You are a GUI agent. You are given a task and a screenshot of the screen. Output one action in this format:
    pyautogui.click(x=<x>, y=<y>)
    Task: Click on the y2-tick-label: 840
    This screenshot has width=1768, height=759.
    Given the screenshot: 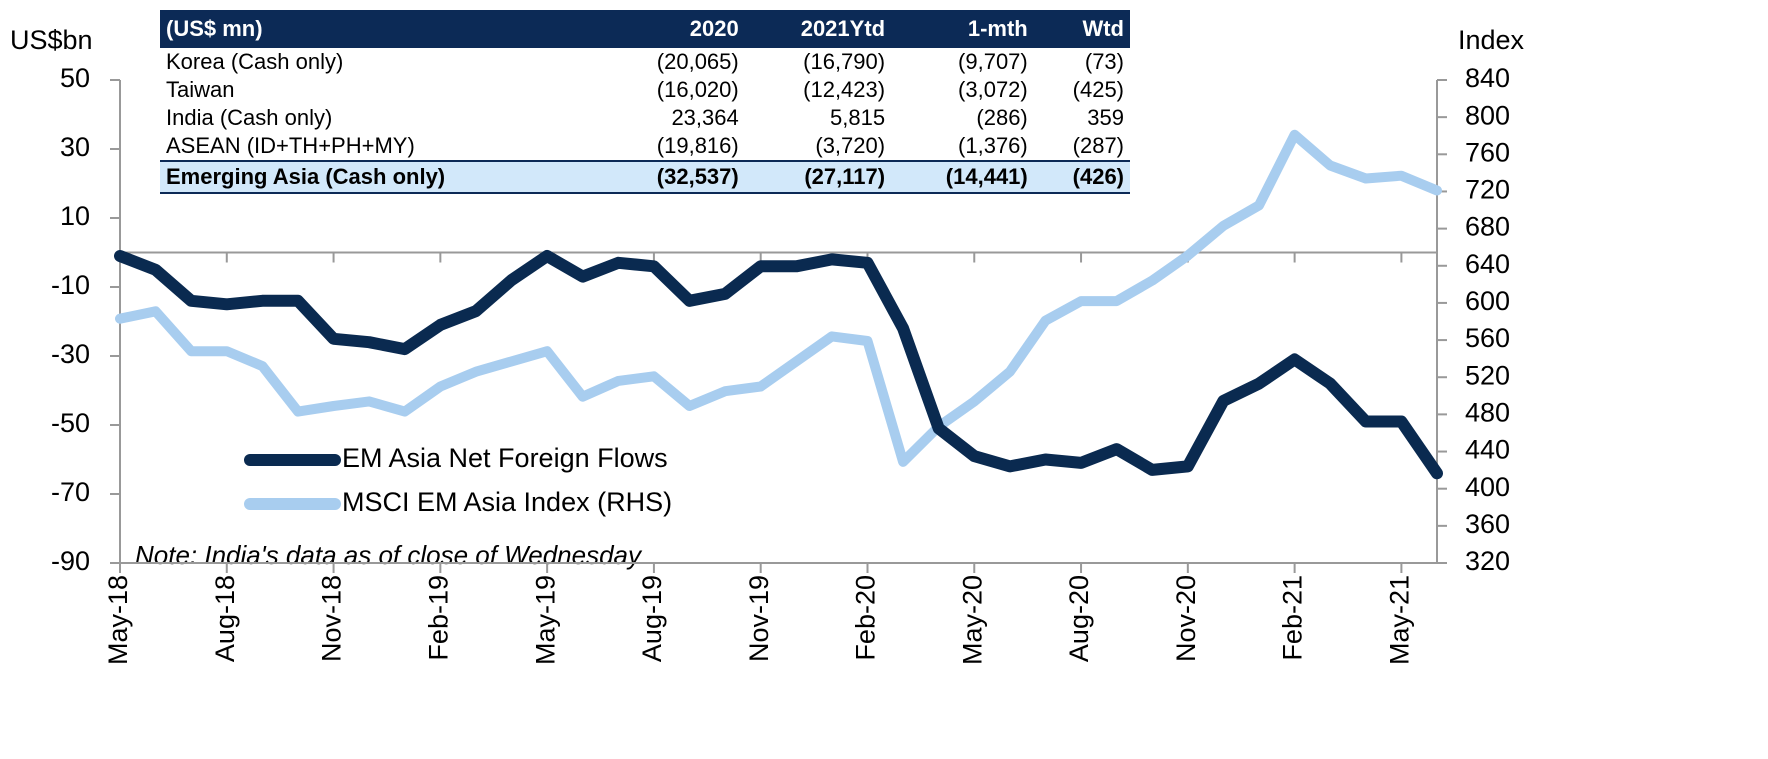 What is the action you would take?
    pyautogui.click(x=1487, y=78)
    